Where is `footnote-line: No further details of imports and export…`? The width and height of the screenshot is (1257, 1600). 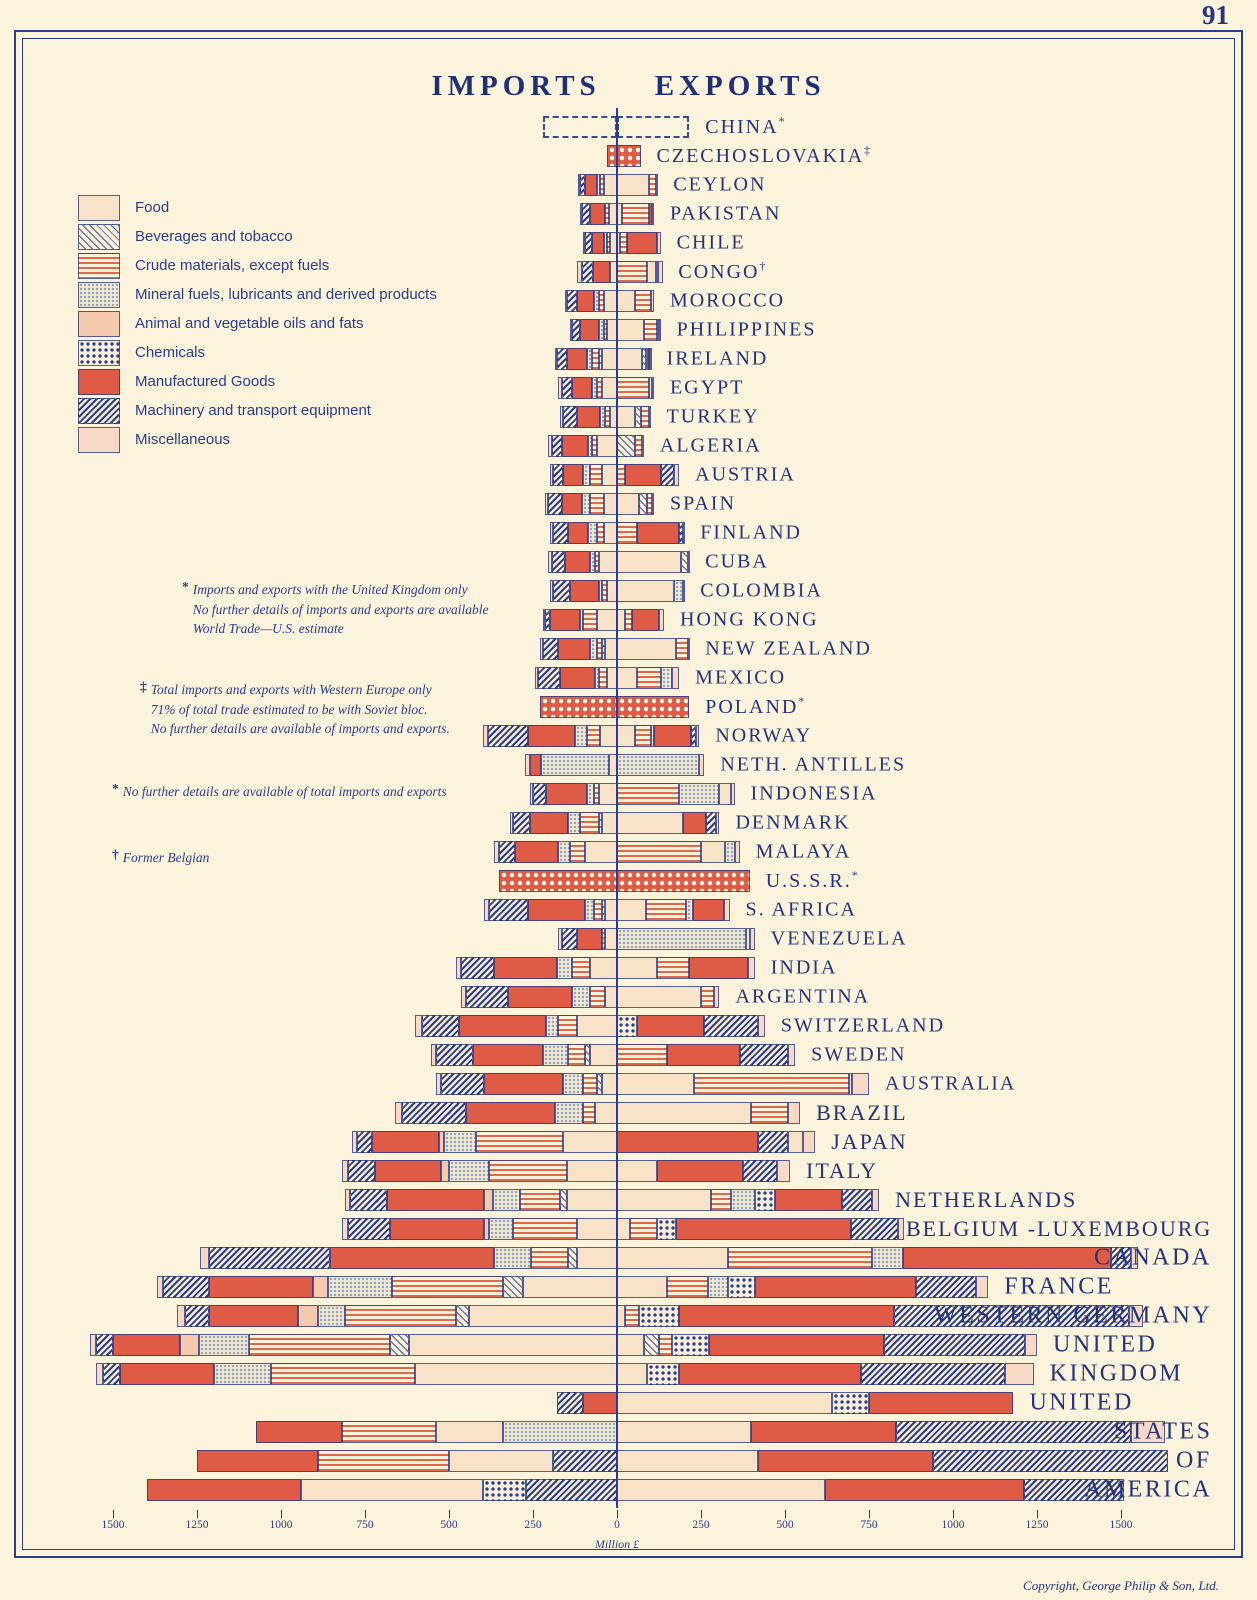
footnote-line: No further details of imports and export… is located at coordinates (340, 609).